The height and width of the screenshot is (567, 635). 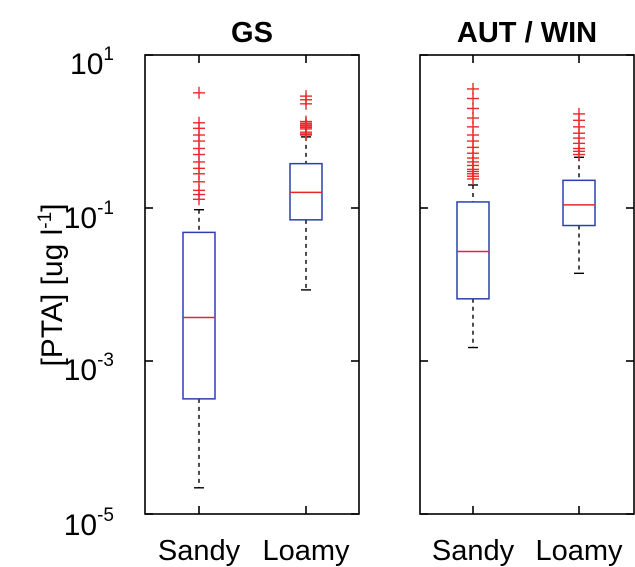 I want to click on y-tick-exponent: -1, so click(x=105, y=208).